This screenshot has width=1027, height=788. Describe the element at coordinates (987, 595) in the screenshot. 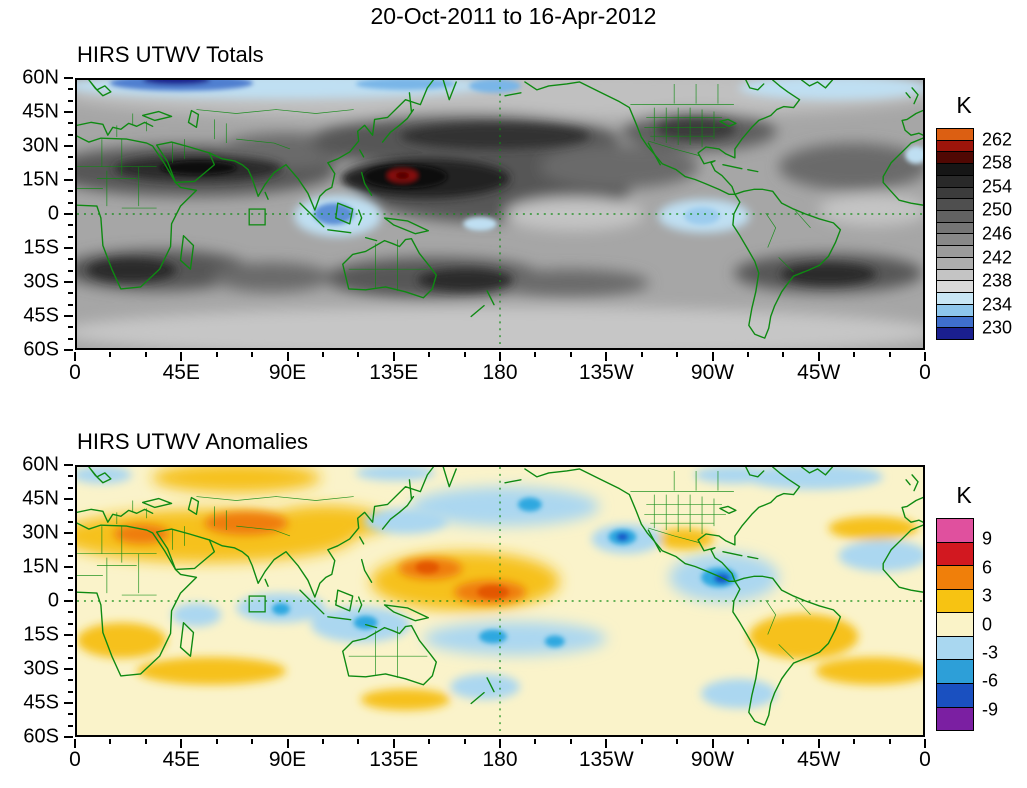

I see `colorbar-tick-label: 3` at that location.